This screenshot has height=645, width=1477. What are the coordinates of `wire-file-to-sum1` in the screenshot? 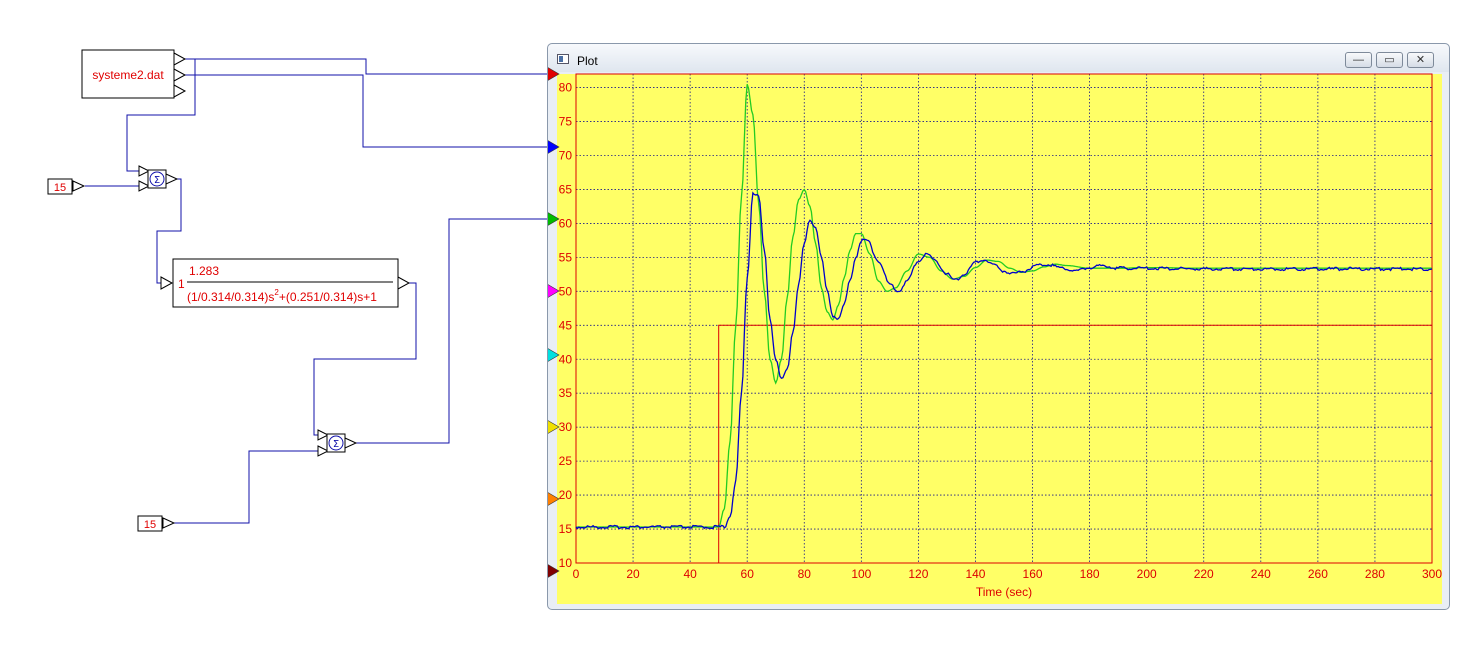 It's located at (161, 115).